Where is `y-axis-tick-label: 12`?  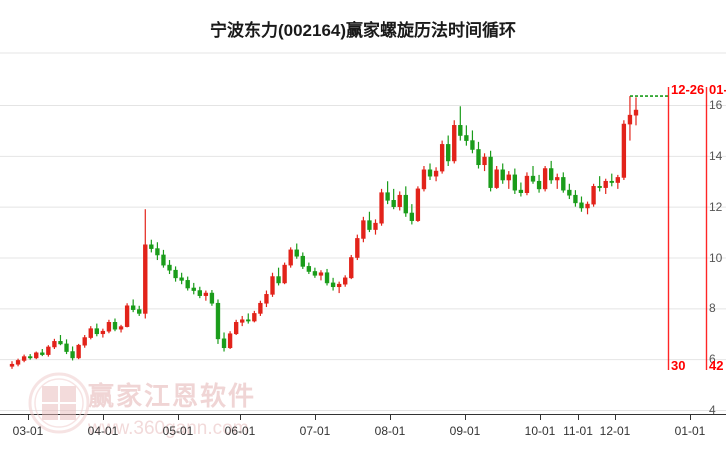 y-axis-tick-label: 12 is located at coordinates (716, 206).